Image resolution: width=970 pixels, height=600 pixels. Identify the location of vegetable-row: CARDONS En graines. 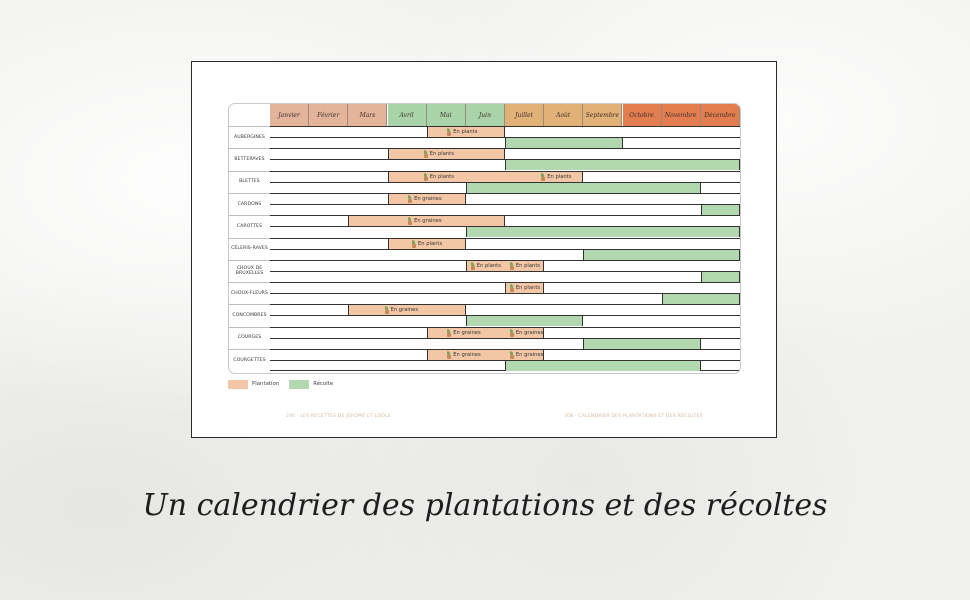
(484, 203).